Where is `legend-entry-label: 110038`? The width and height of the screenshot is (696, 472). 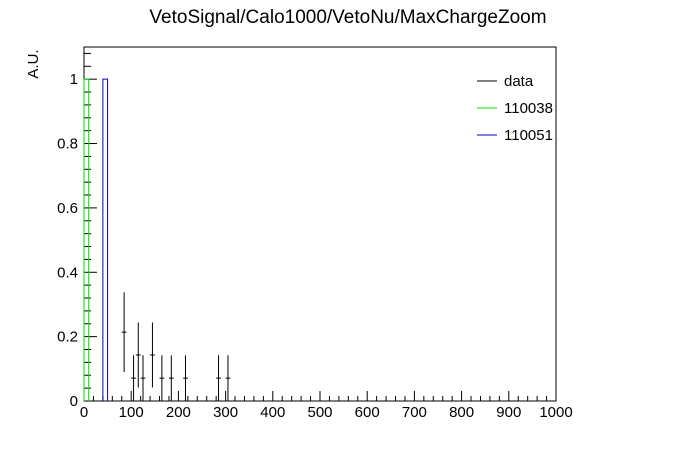 legend-entry-label: 110038 is located at coordinates (528, 108).